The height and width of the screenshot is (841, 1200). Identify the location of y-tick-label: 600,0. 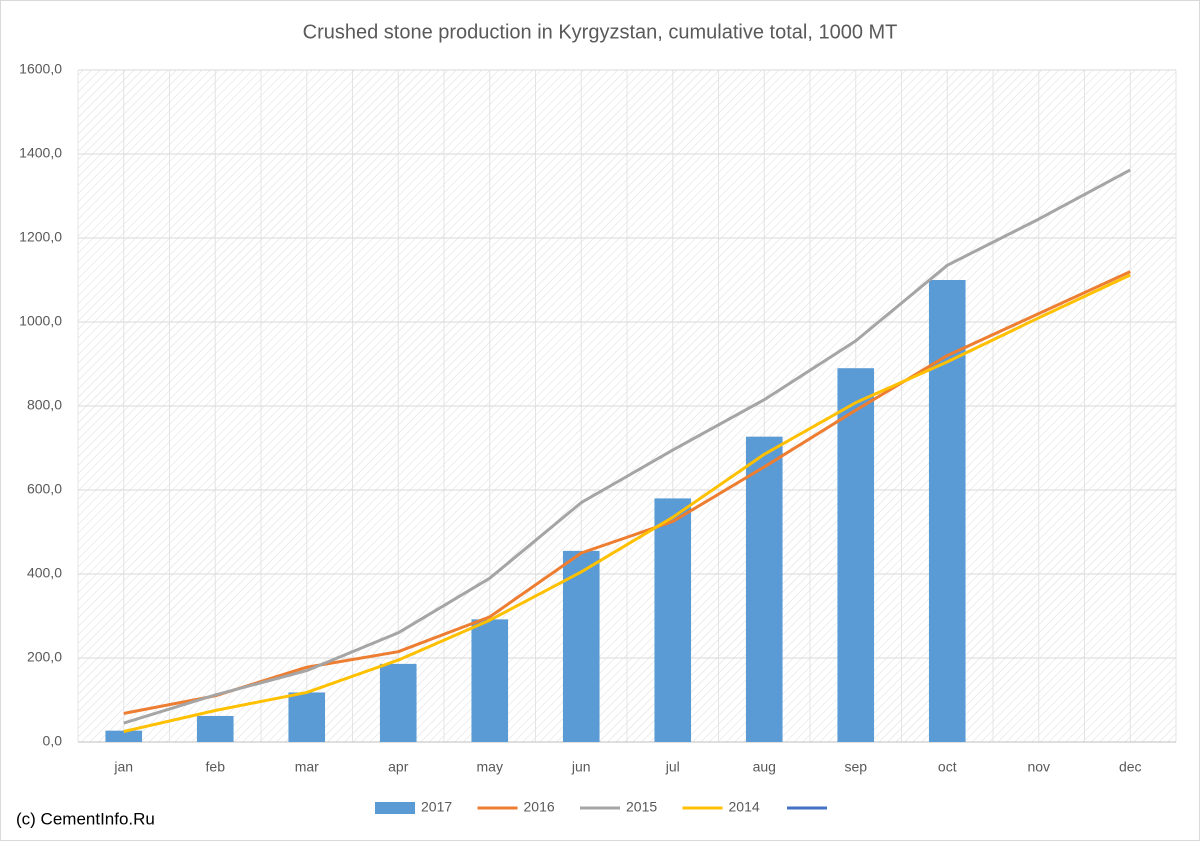
(44, 489).